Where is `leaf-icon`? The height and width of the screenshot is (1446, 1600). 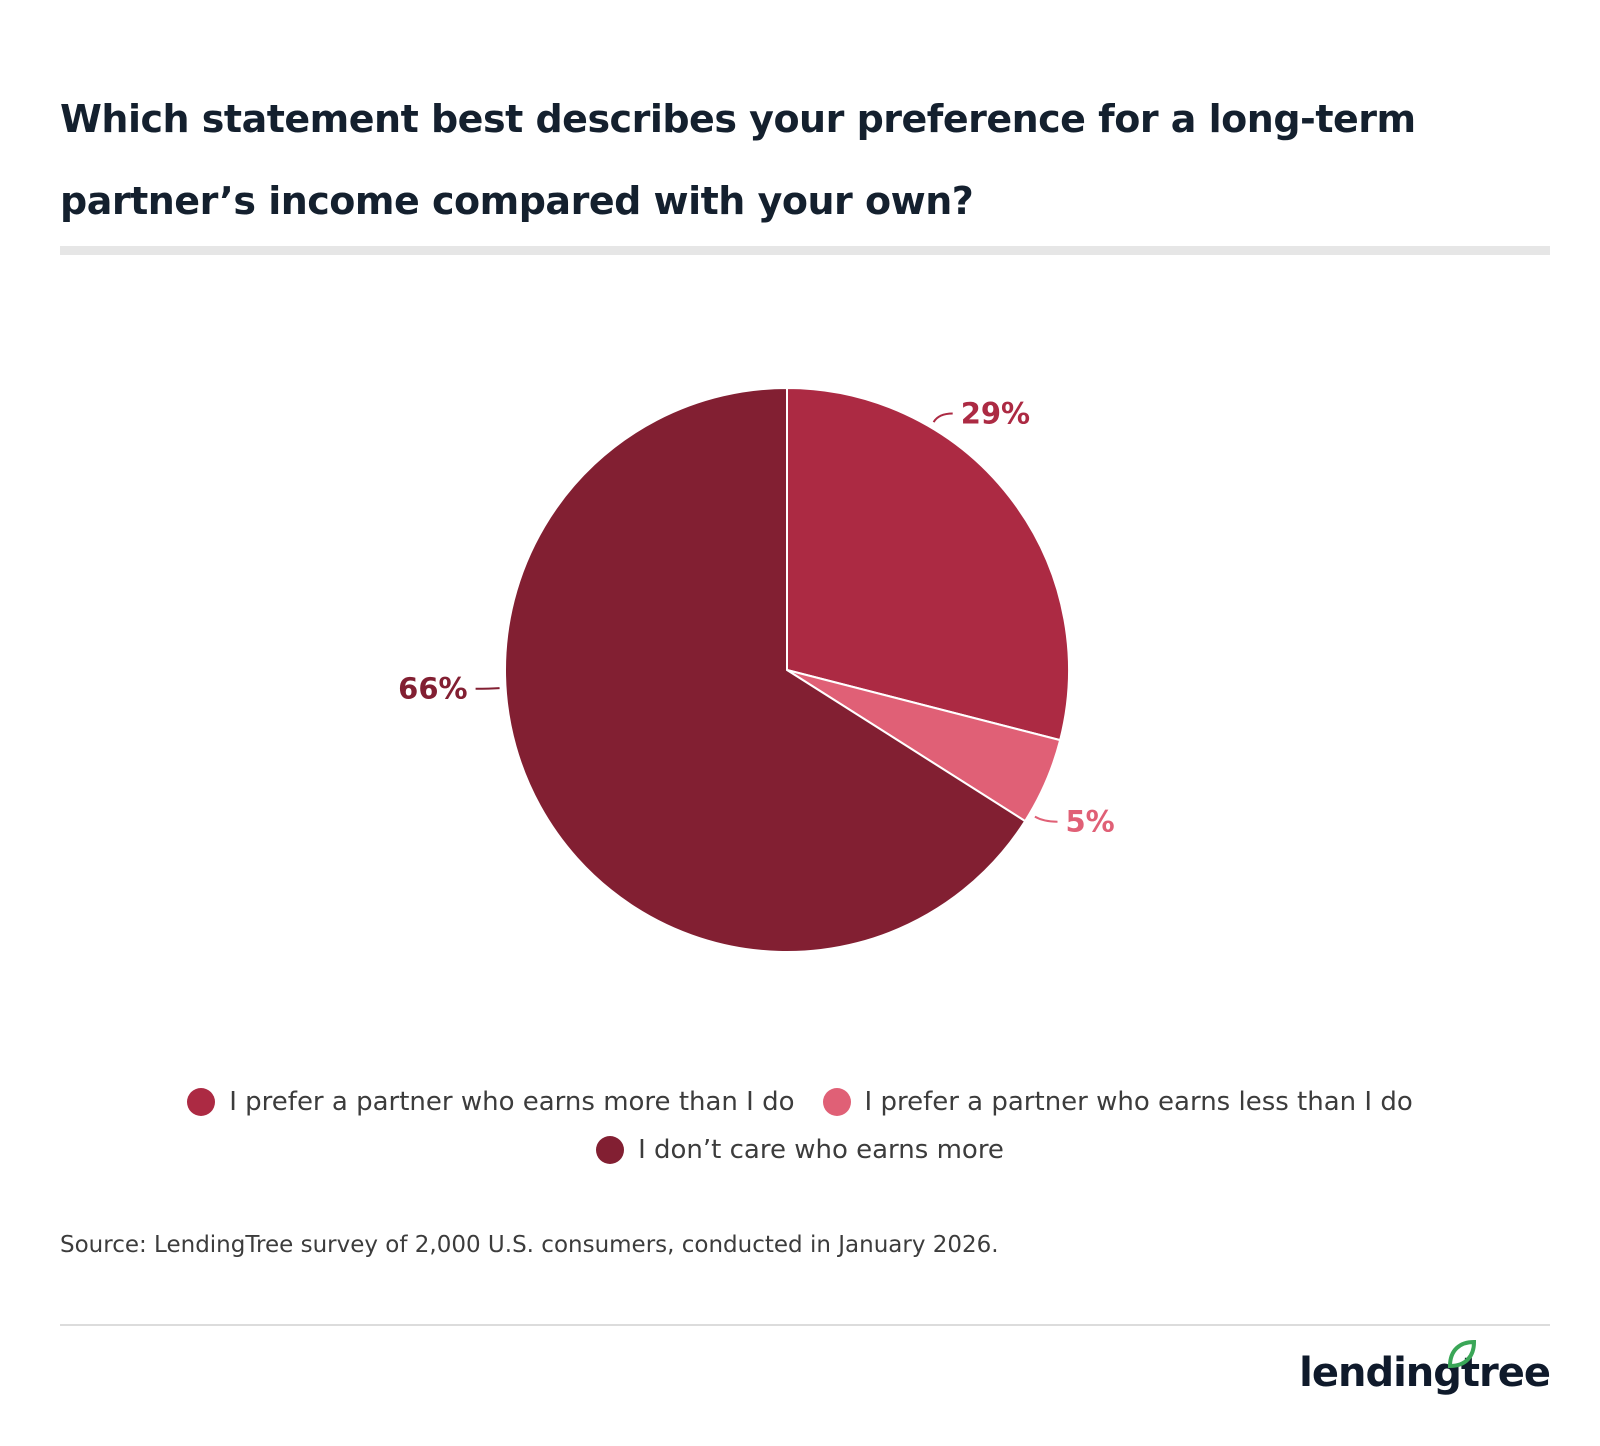 leaf-icon is located at coordinates (1462, 1354).